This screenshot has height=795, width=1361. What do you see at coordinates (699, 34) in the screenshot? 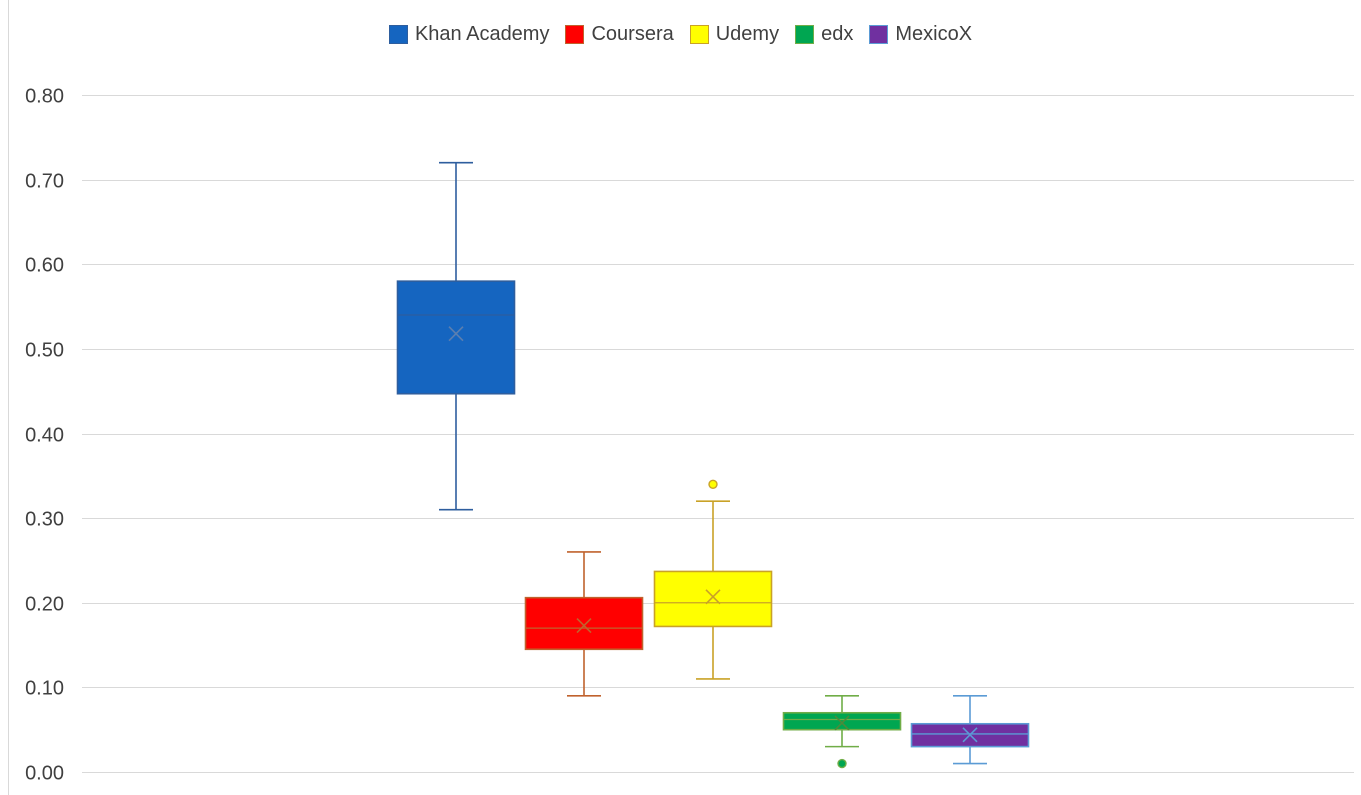
I see `legend-swatch-udemy` at bounding box center [699, 34].